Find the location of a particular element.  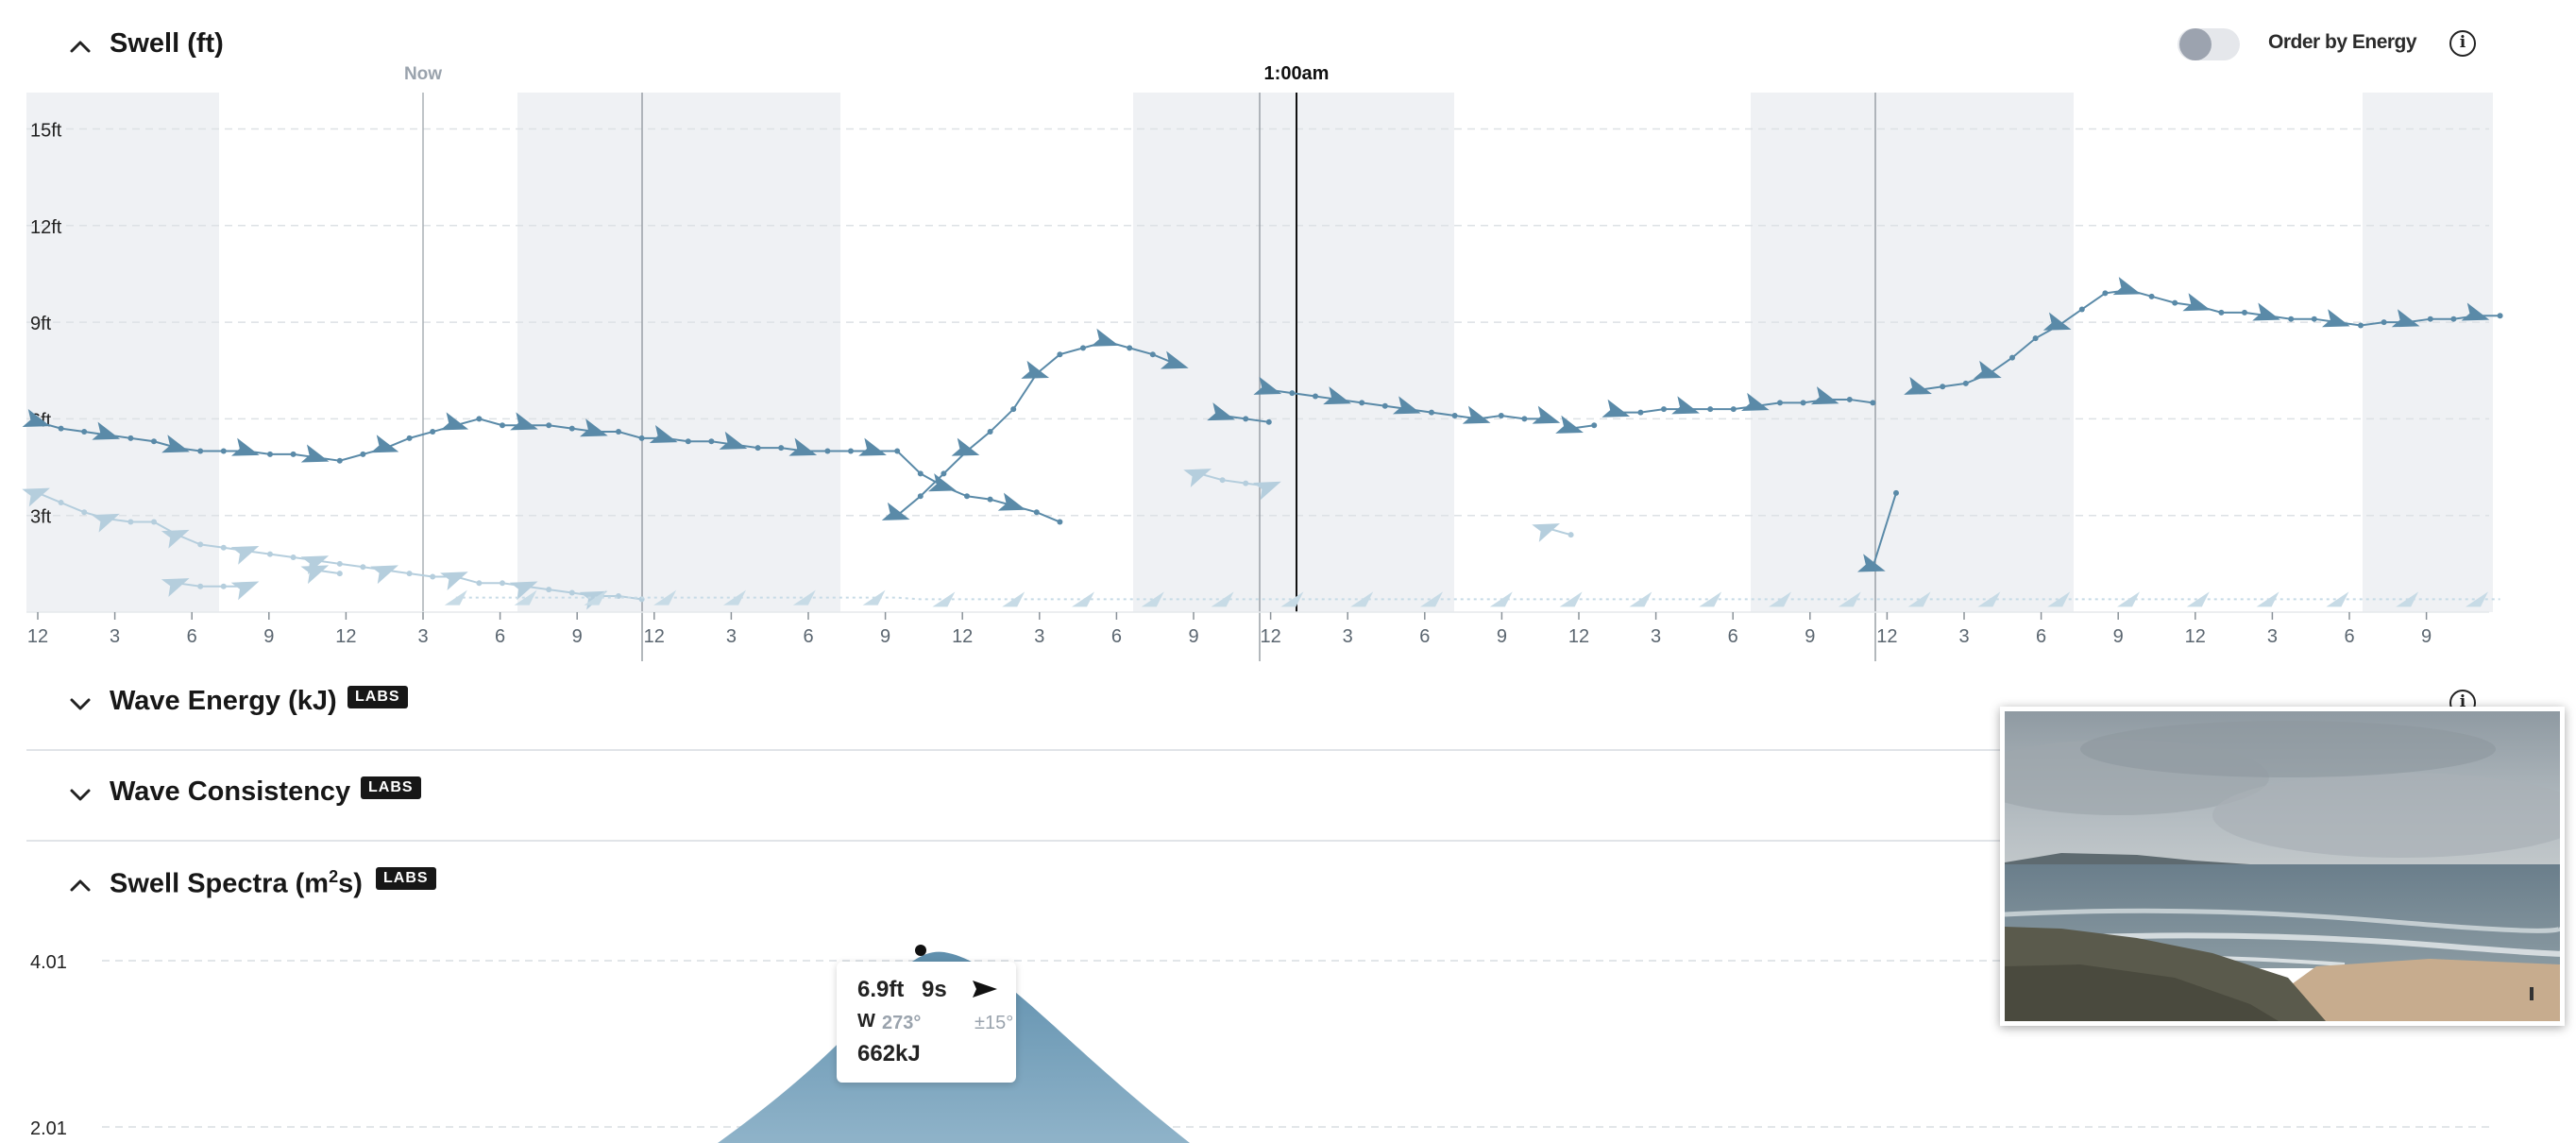

y-tick-label: 9ft is located at coordinates (41, 324).